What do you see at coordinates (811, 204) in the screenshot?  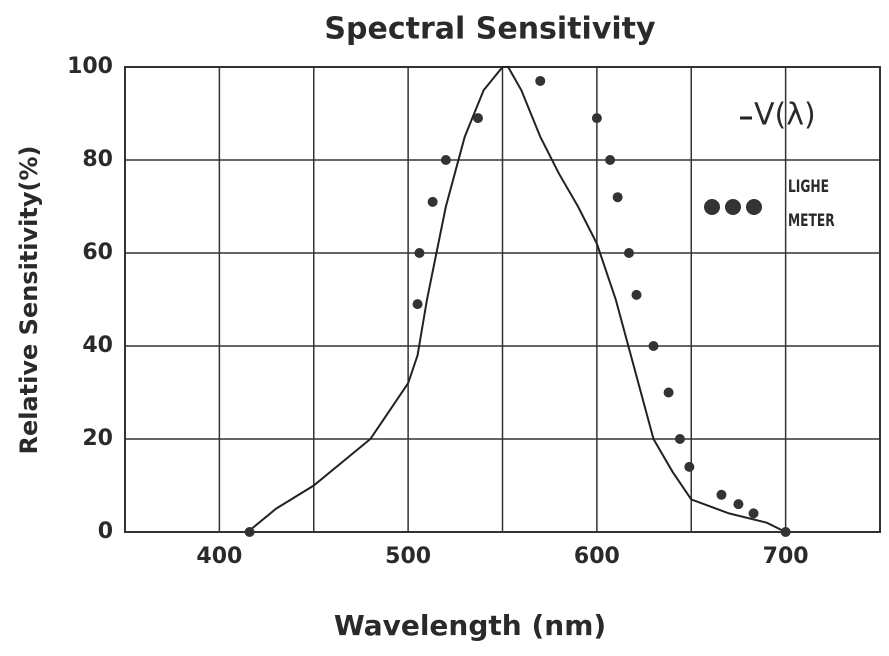 I see `legend-label: LIGHE METER` at bounding box center [811, 204].